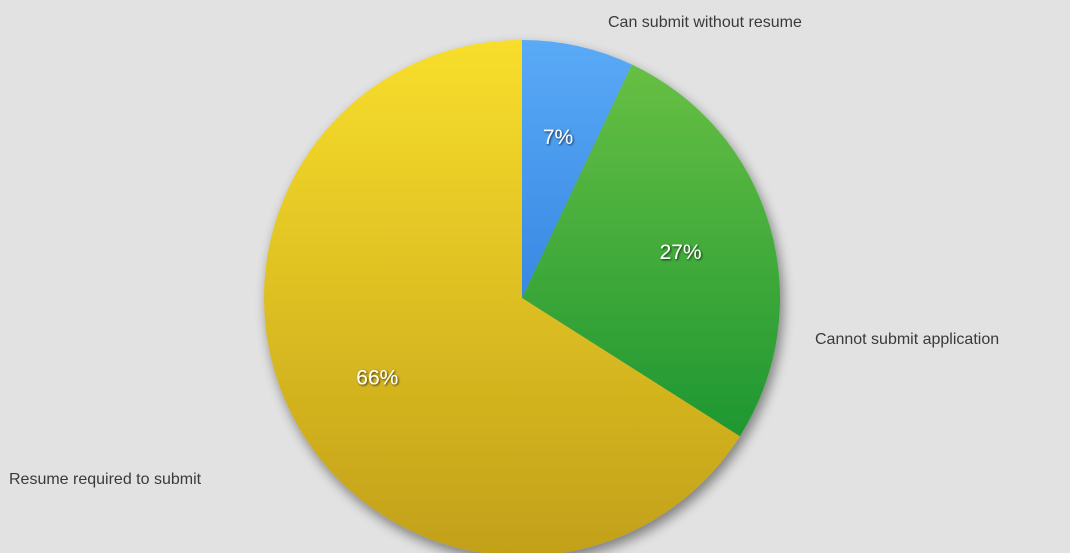 This screenshot has width=1070, height=553. I want to click on slice-percent-label-0: 7%, so click(558, 137).